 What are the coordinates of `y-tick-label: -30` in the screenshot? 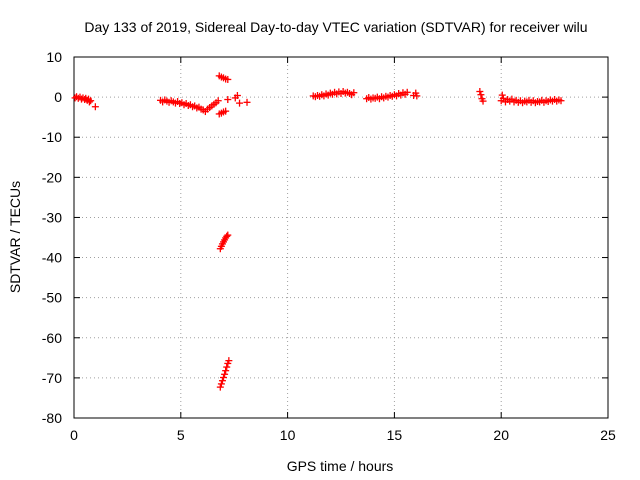 It's located at (52, 217).